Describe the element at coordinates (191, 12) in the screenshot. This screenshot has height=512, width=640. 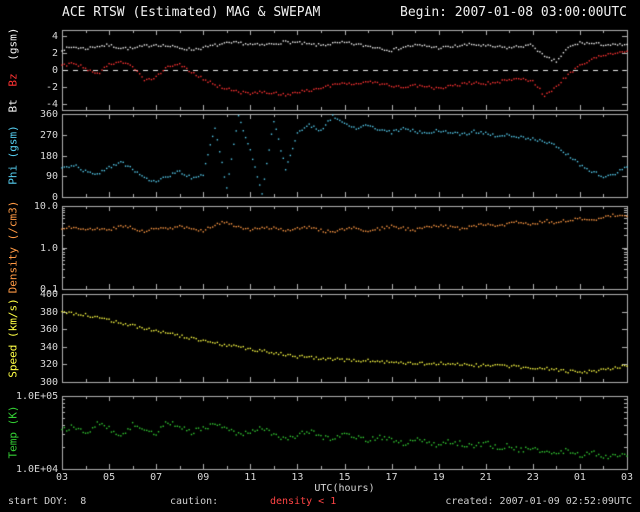
I see `plot-title: ACE RTSW (Estimated) MAG & SWEPAM` at that location.